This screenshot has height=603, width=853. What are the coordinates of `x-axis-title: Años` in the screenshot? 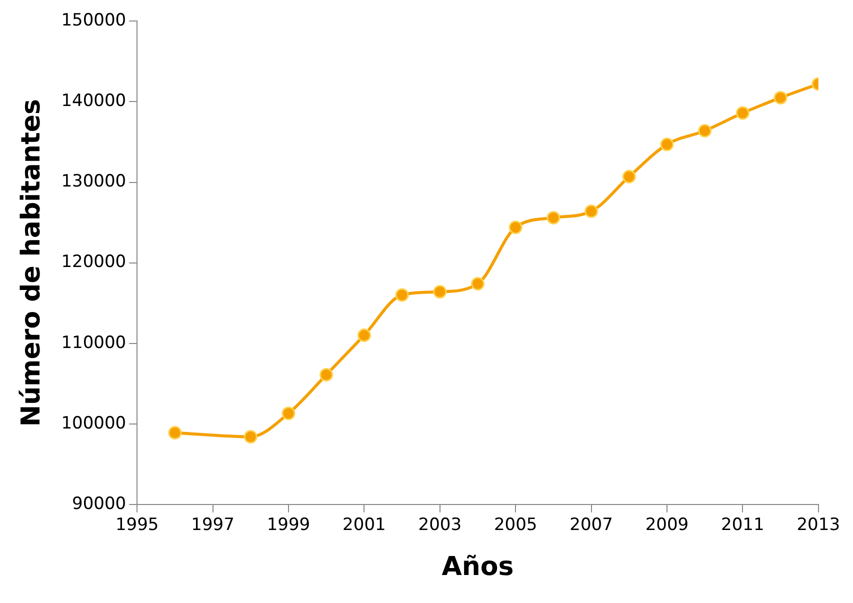 It's located at (478, 567).